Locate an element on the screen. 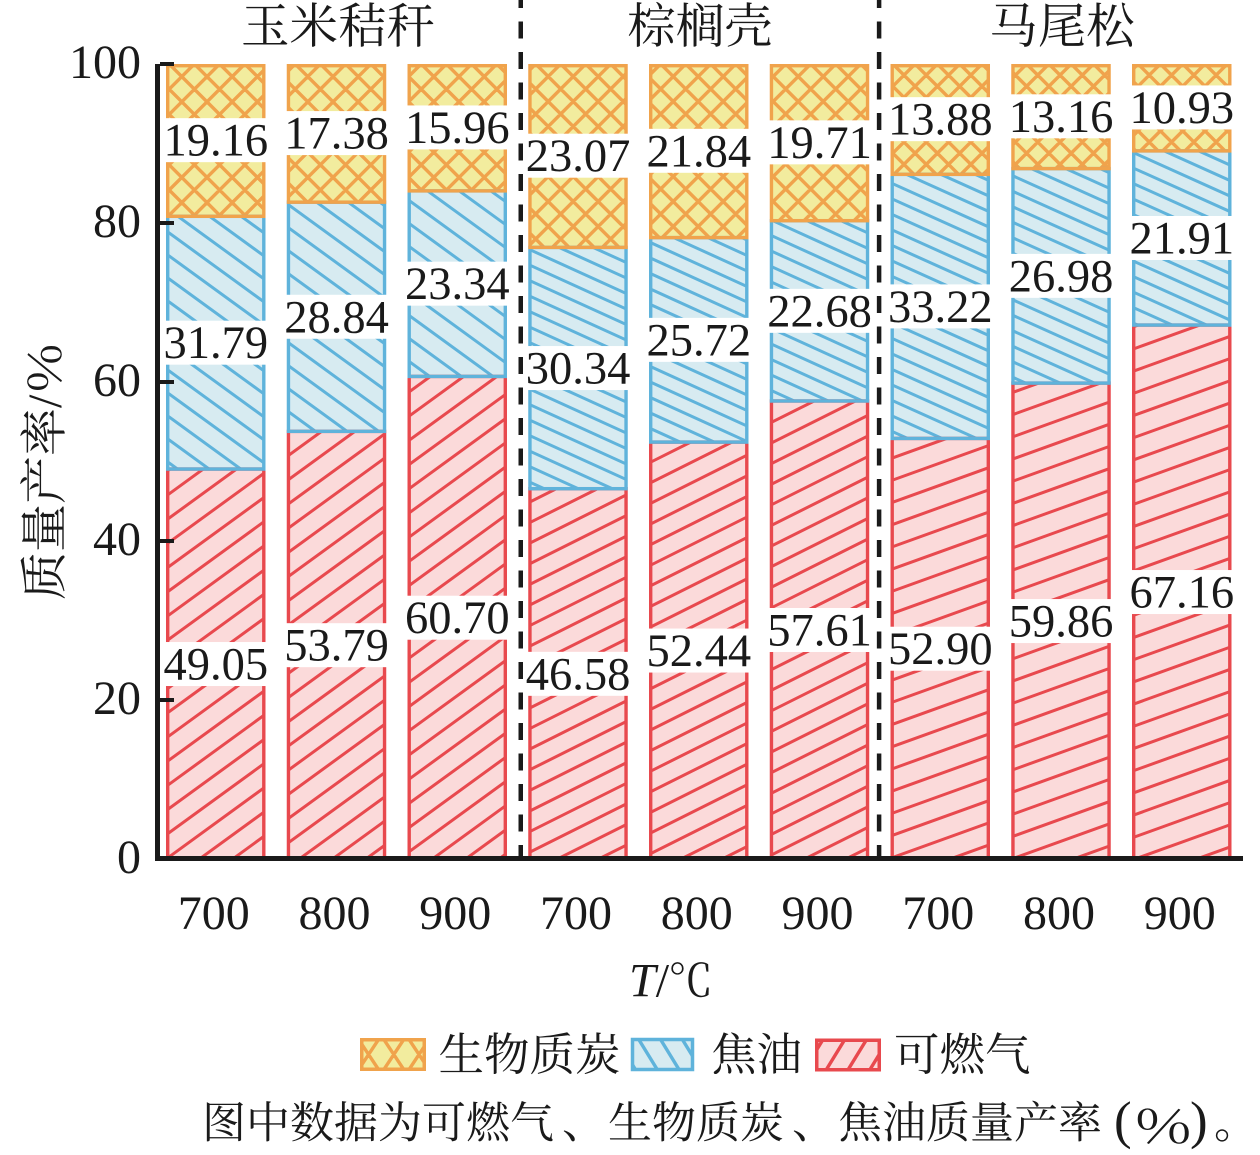 This screenshot has height=1155, width=1260. svg-text: 60 is located at coordinates (117, 380).